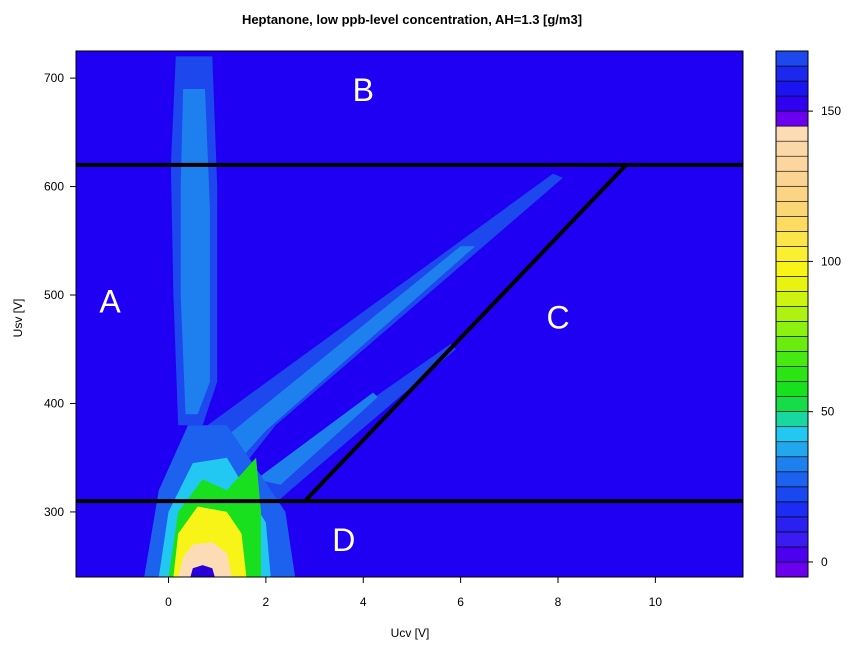 This screenshot has height=648, width=860. What do you see at coordinates (54, 187) in the screenshot?
I see `y-tick-label: 600` at bounding box center [54, 187].